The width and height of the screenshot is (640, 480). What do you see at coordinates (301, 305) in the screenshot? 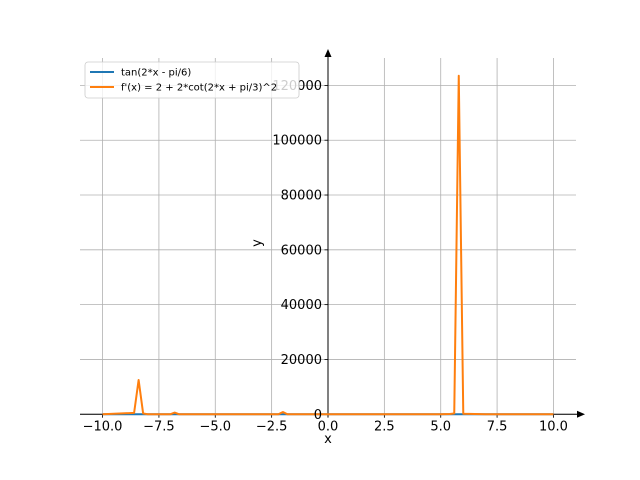
I see `y-tick-label: 40000` at bounding box center [301, 305].